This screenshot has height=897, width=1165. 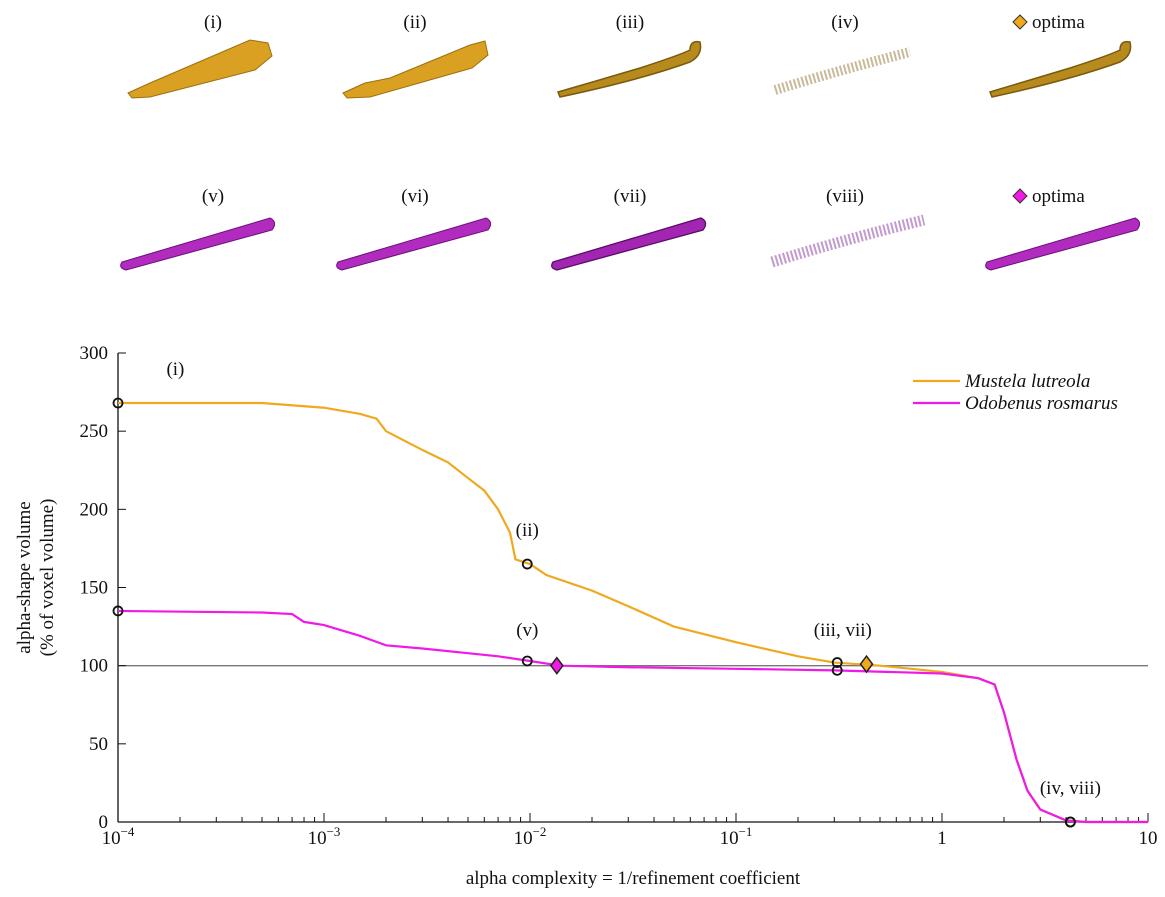 What do you see at coordinates (630, 196) in the screenshot?
I see `panel-label: (vii)` at bounding box center [630, 196].